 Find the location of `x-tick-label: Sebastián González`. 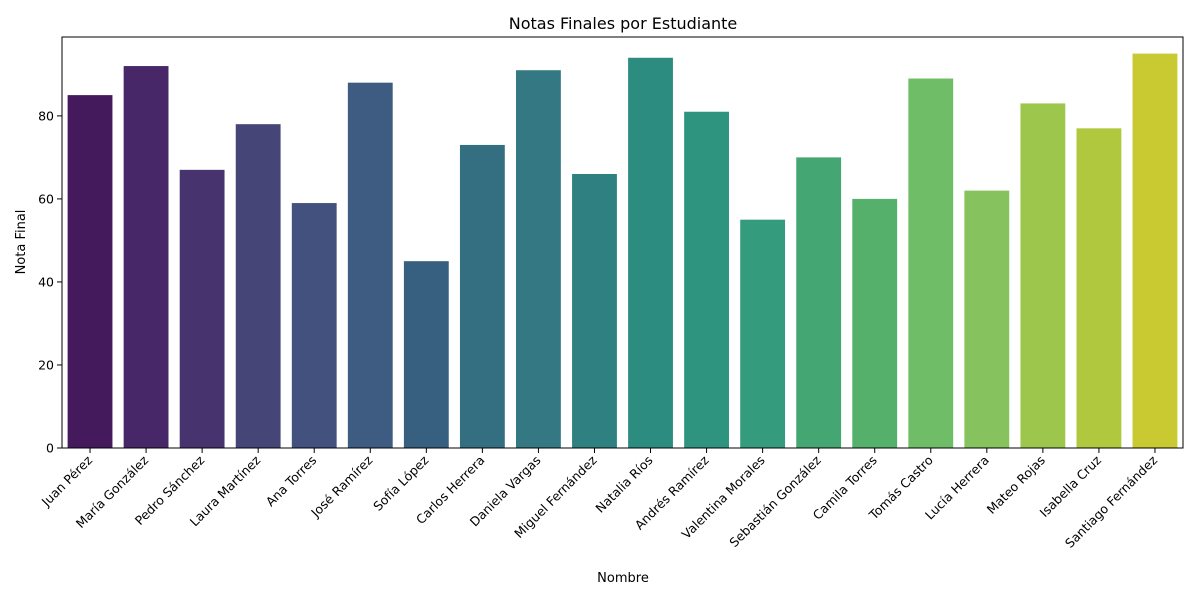

x-tick-label: Sebastián González is located at coordinates (775, 501).